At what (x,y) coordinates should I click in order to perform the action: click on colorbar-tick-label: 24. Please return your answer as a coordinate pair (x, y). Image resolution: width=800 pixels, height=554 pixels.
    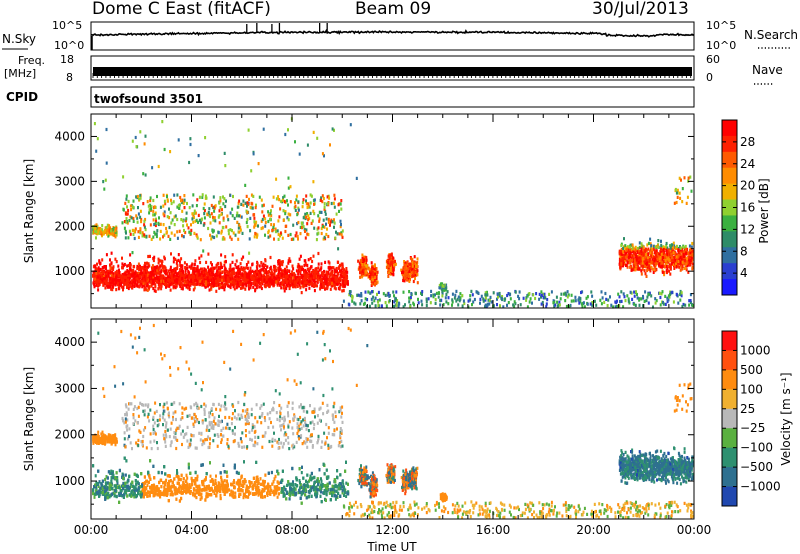
    Looking at the image, I should click on (747, 164).